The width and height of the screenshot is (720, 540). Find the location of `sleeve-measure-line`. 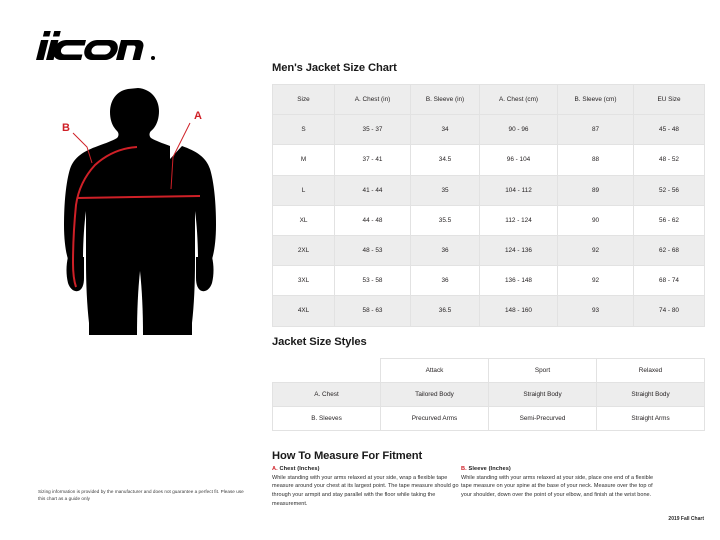

sleeve-measure-line is located at coordinates (104, 217).